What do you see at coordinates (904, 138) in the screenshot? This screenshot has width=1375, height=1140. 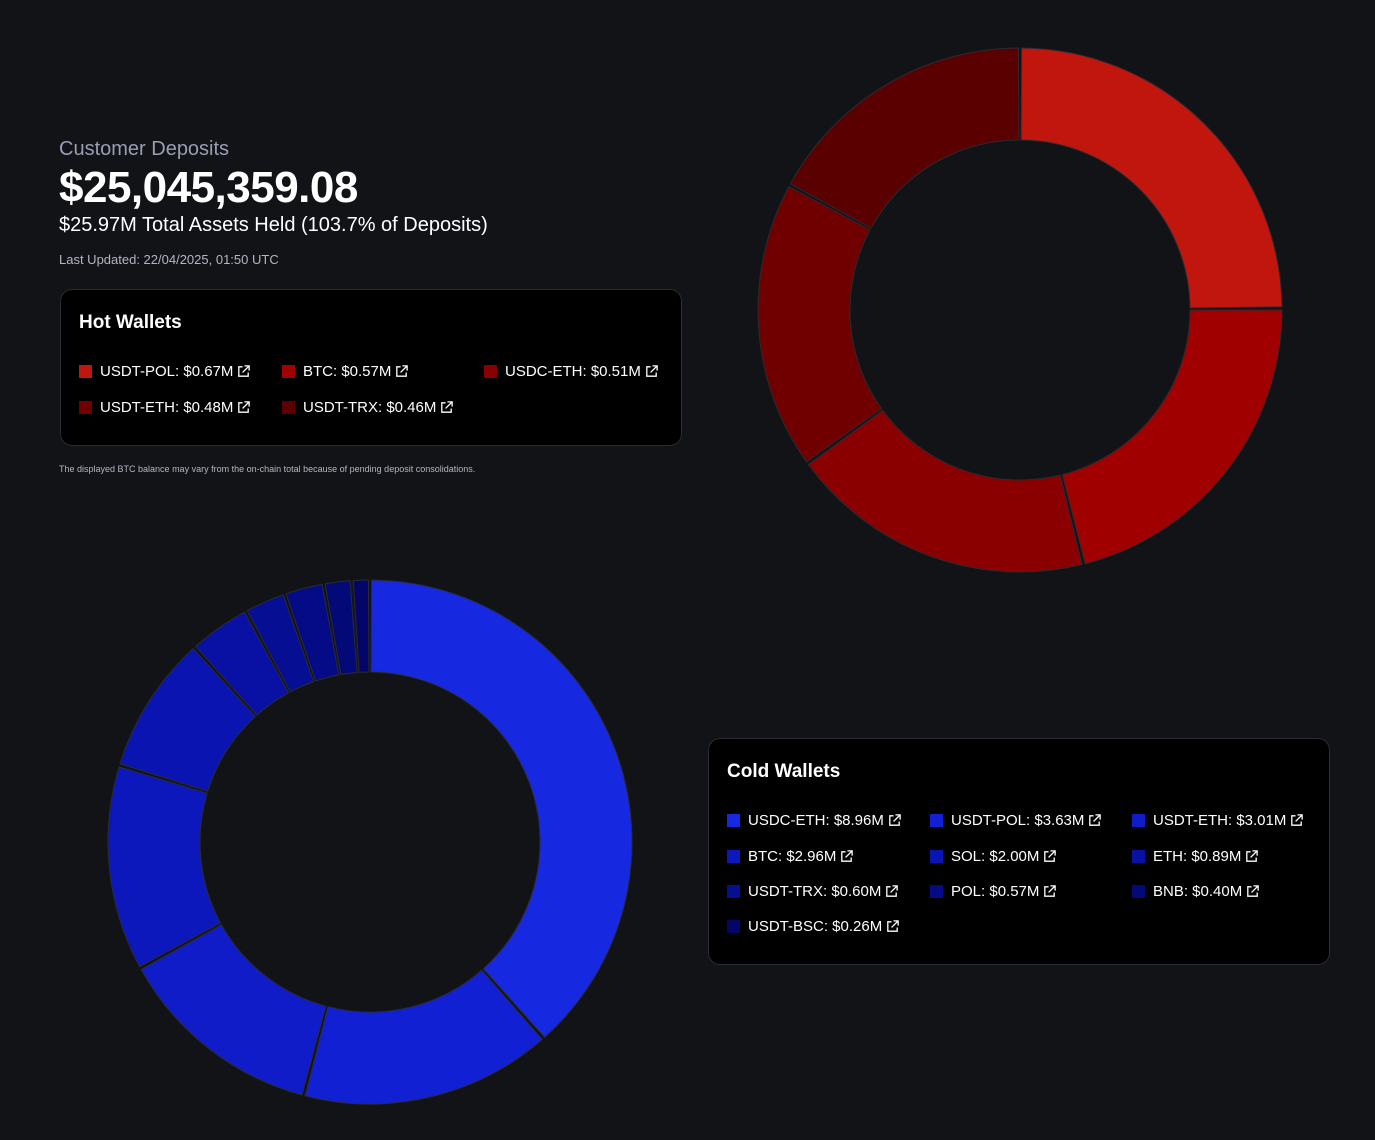 I see `hot-slice-usdt-trx` at bounding box center [904, 138].